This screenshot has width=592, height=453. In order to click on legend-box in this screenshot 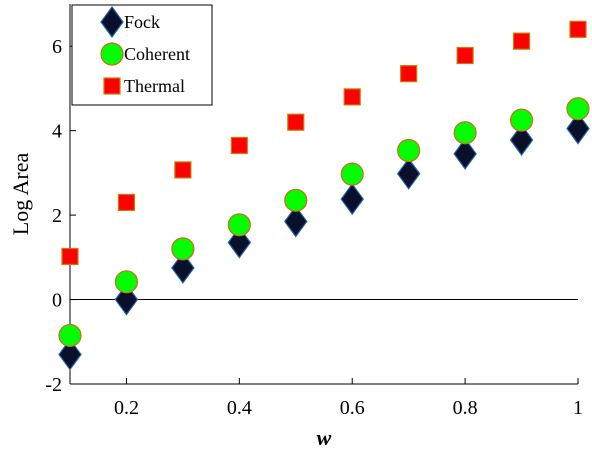, I will do `click(142, 55)`.